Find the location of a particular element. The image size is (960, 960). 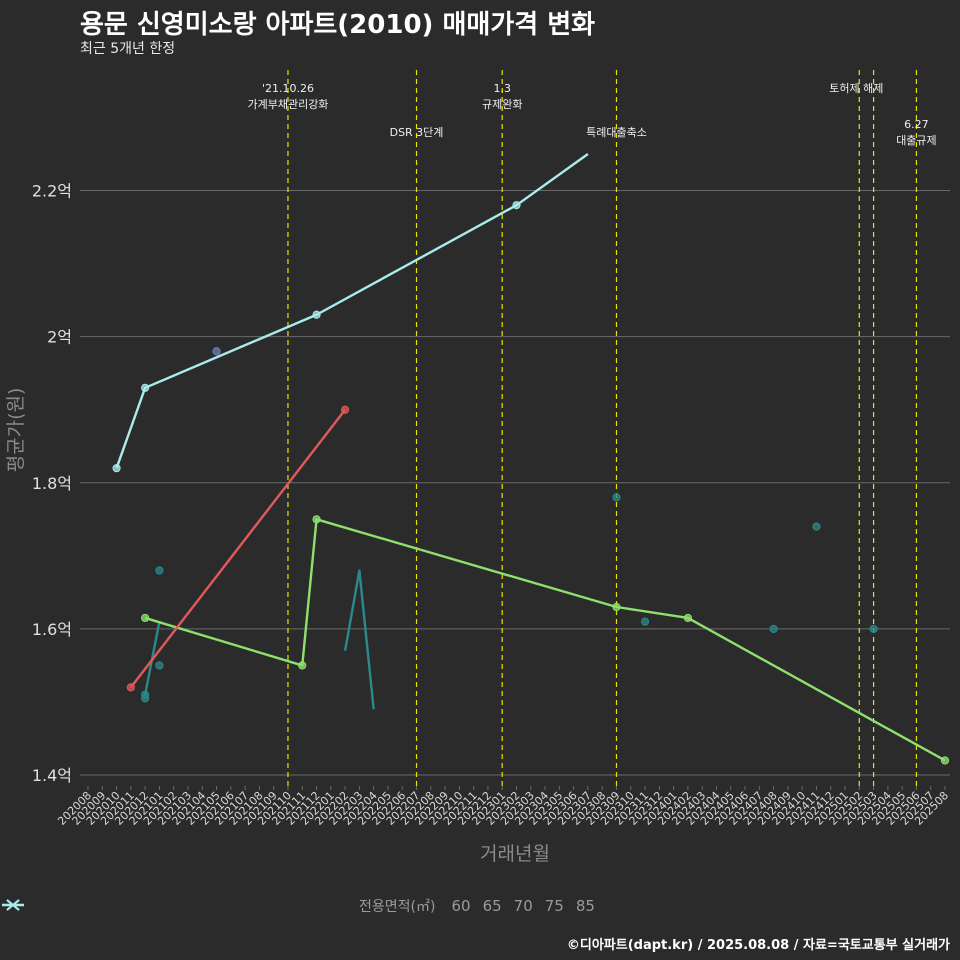

y-axis-title: 평균가(원) is located at coordinates (16, 430).